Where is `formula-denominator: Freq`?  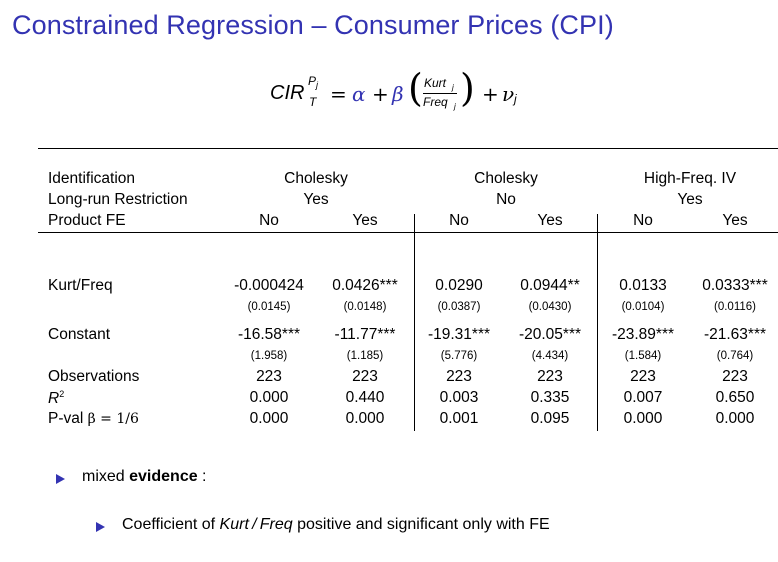
formula-denominator: Freq is located at coordinates (435, 102).